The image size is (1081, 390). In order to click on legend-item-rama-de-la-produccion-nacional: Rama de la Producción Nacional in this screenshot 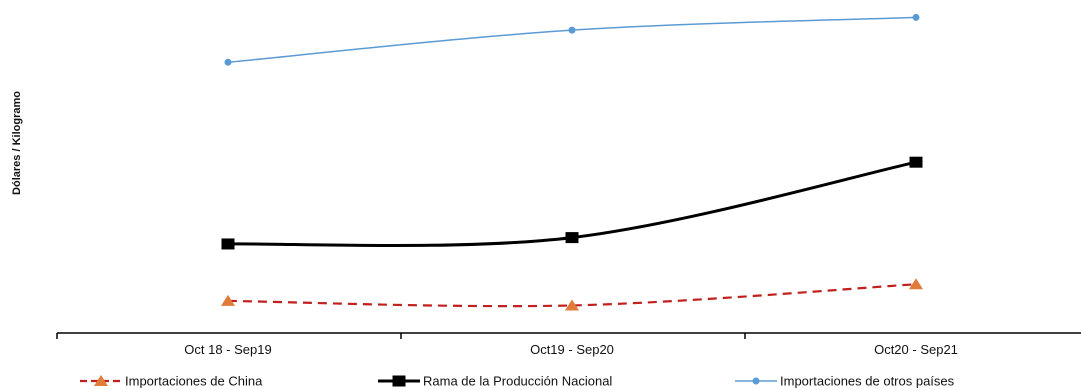, I will do `click(495, 381)`.